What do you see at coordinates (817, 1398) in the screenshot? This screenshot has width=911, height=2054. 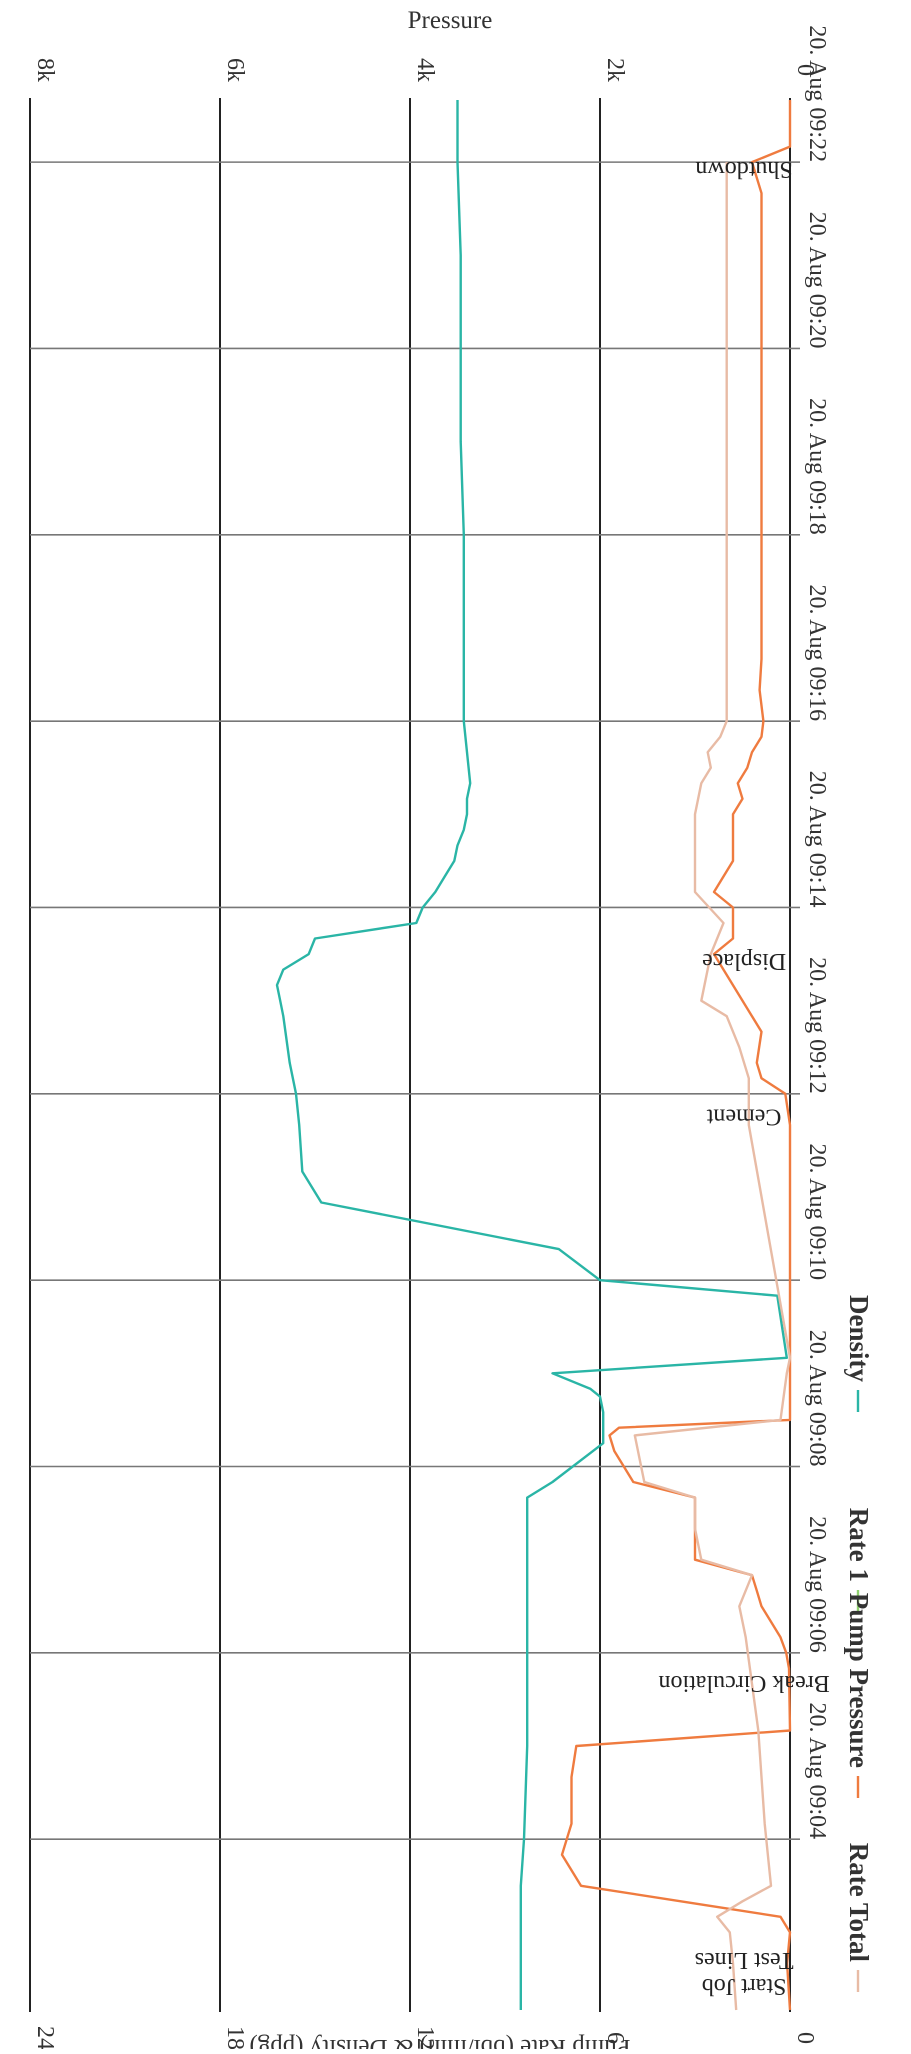 I see `time-tick-label: 20. Aug 09:08` at bounding box center [817, 1398].